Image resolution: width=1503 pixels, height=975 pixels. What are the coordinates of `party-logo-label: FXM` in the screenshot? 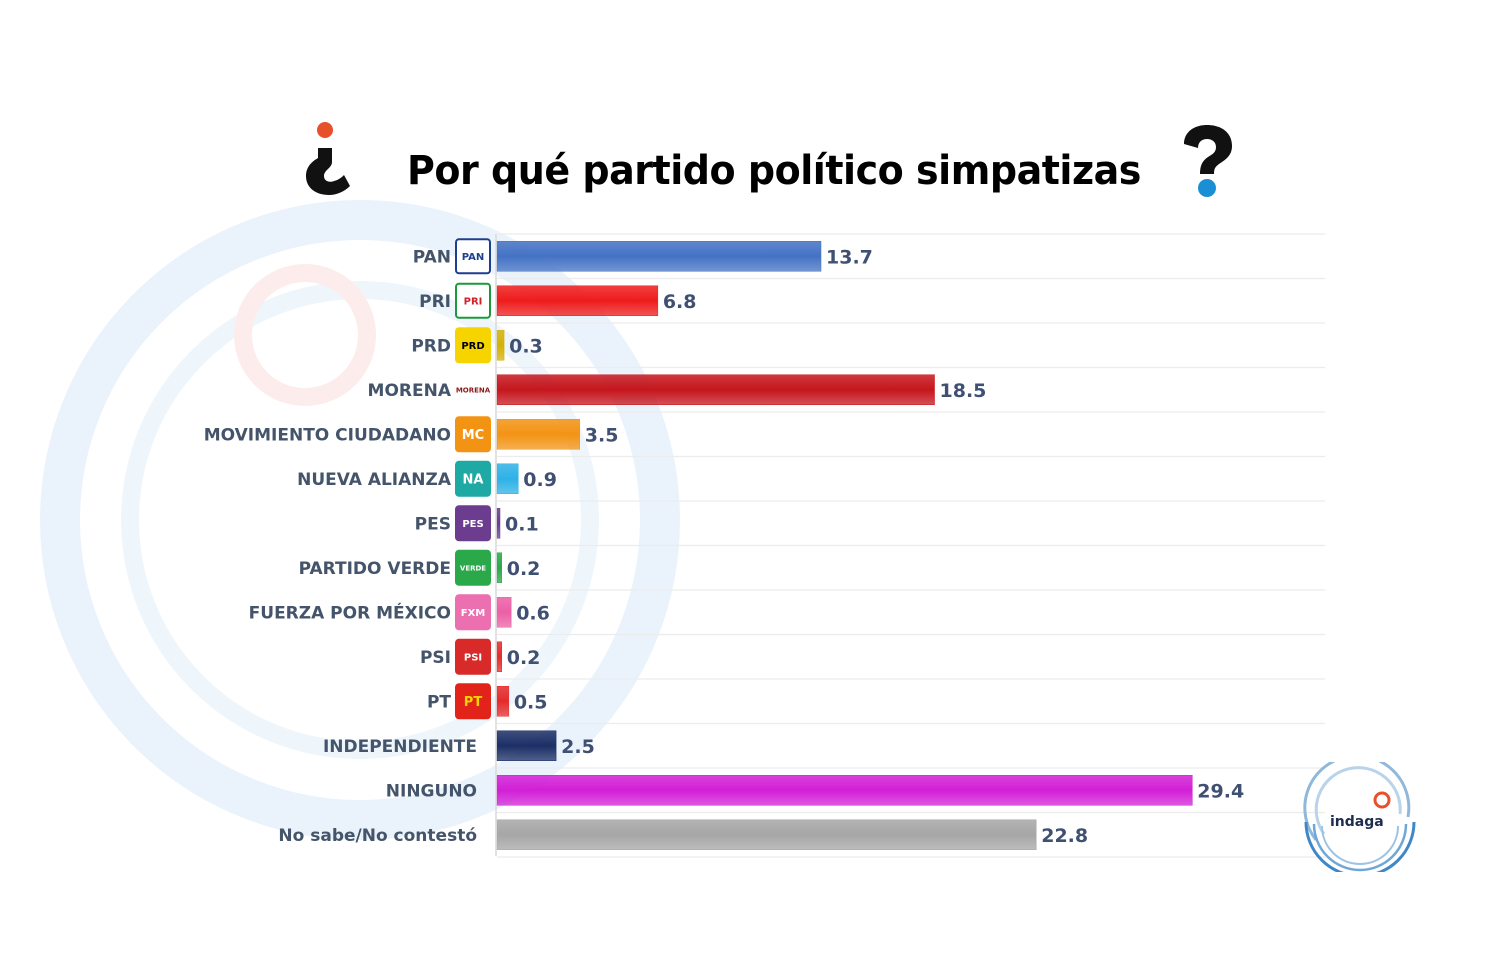 It's located at (473, 613).